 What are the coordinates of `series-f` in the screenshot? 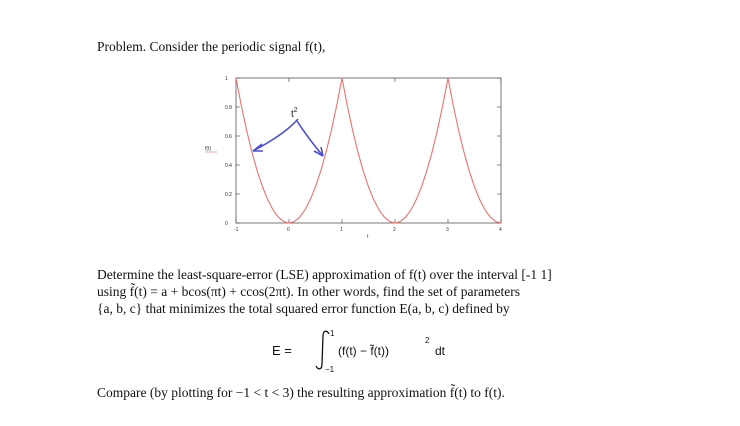 It's located at (368, 150).